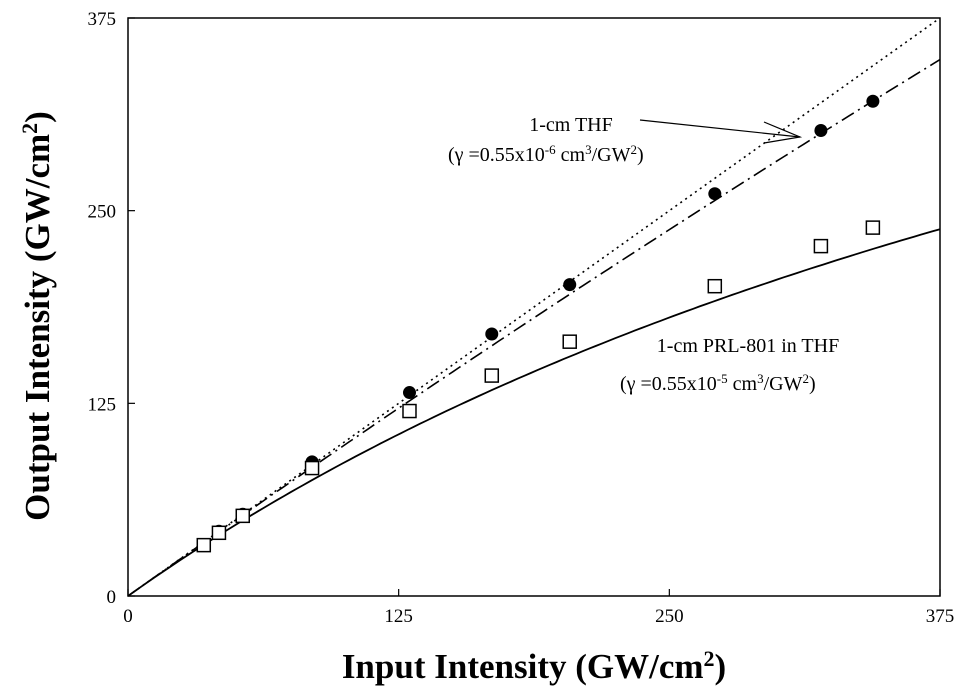  What do you see at coordinates (760, 378) in the screenshot?
I see `anno-prl-sup2: 3` at bounding box center [760, 378].